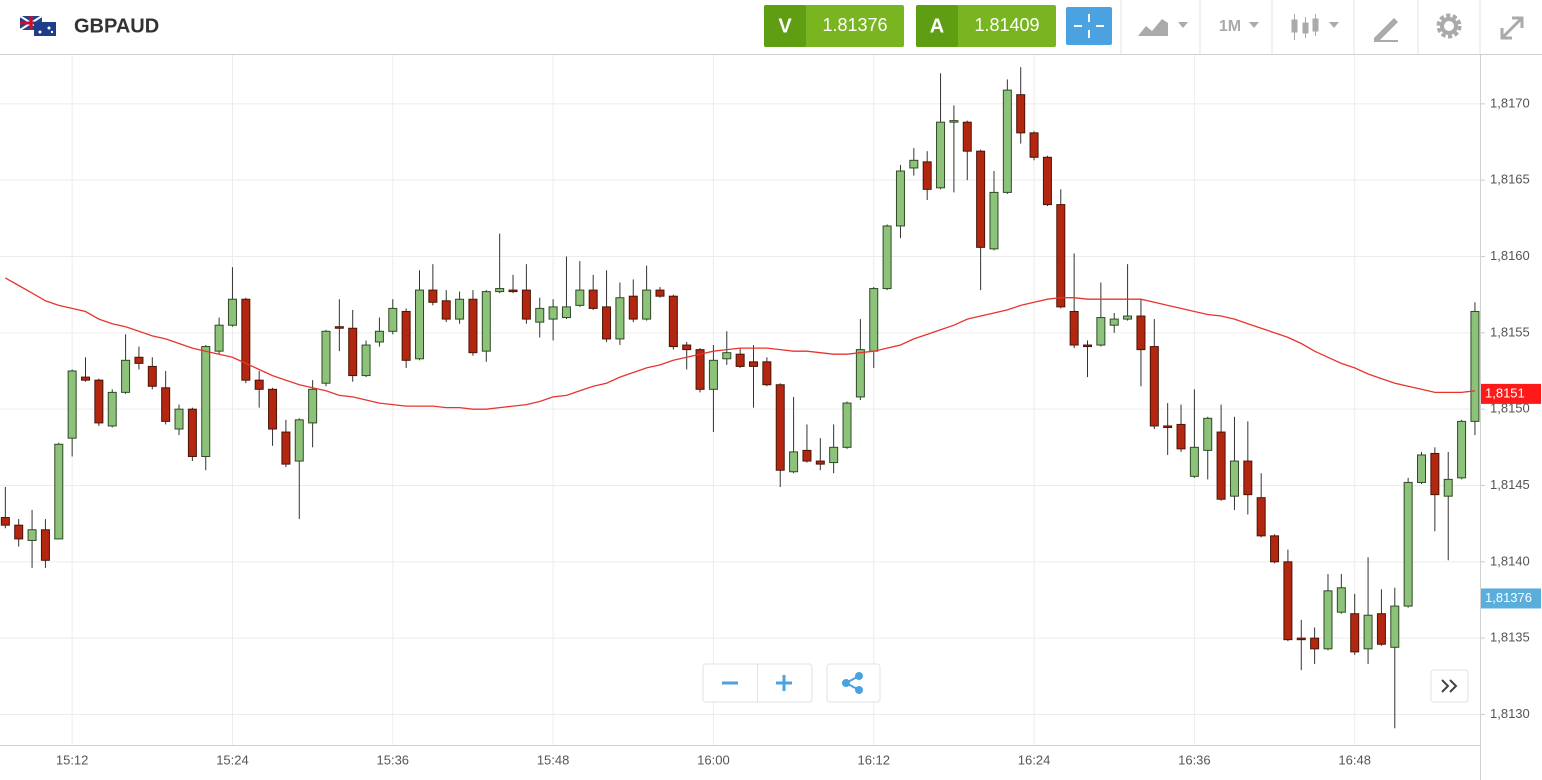 The image size is (1542, 780). What do you see at coordinates (1386, 30) in the screenshot?
I see `draw-icon` at bounding box center [1386, 30].